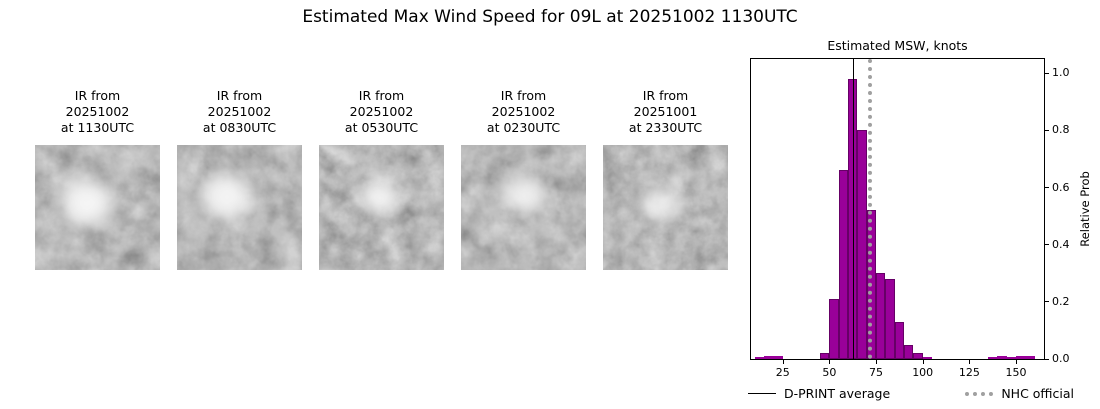 This screenshot has height=409, width=1100. What do you see at coordinates (1016, 372) in the screenshot?
I see `x-tick-label: 150` at bounding box center [1016, 372].